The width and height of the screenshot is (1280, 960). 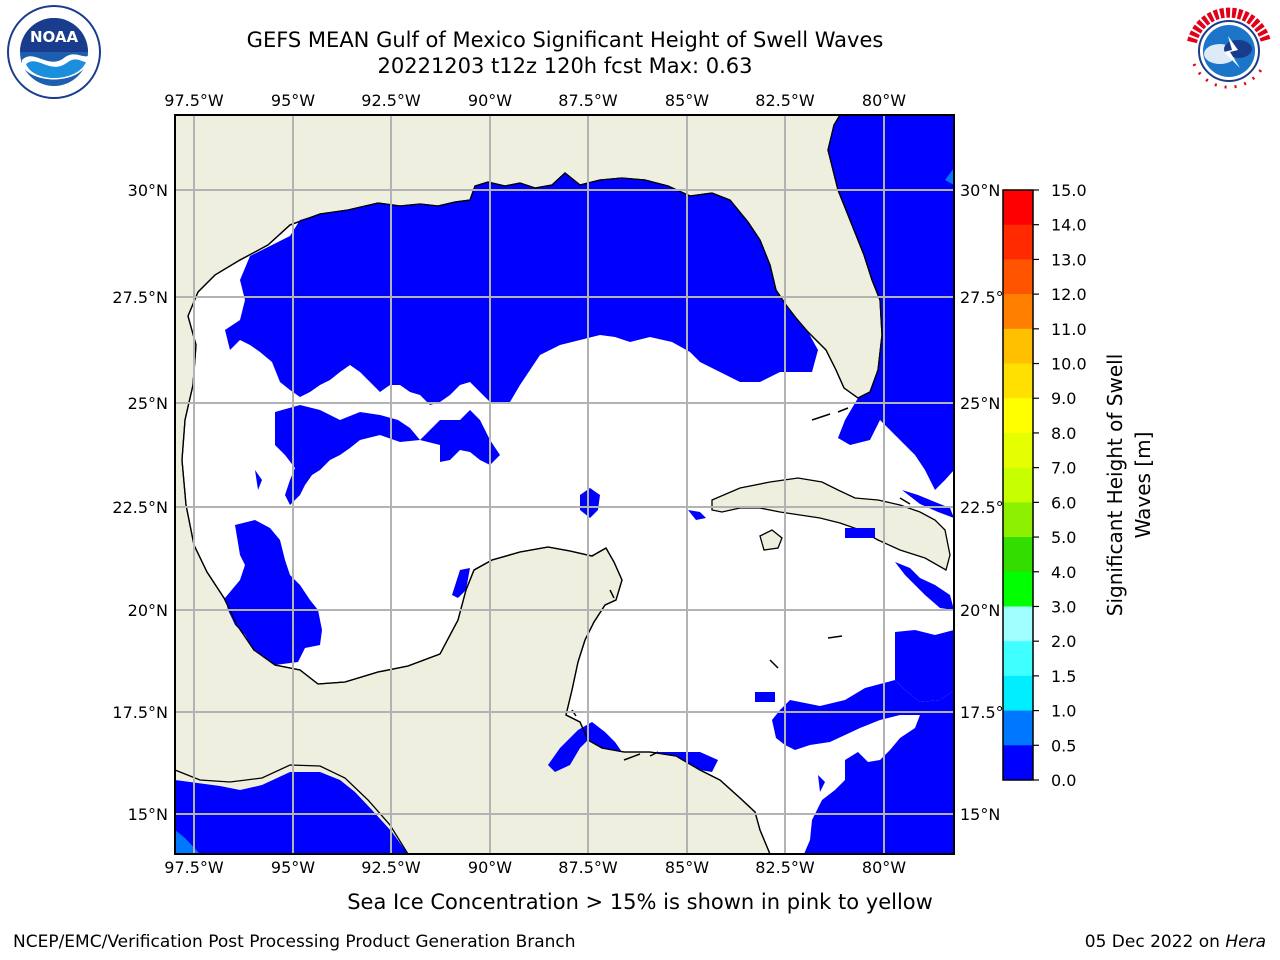 I want to click on noaa-logo-text: NOAA, so click(x=54, y=37).